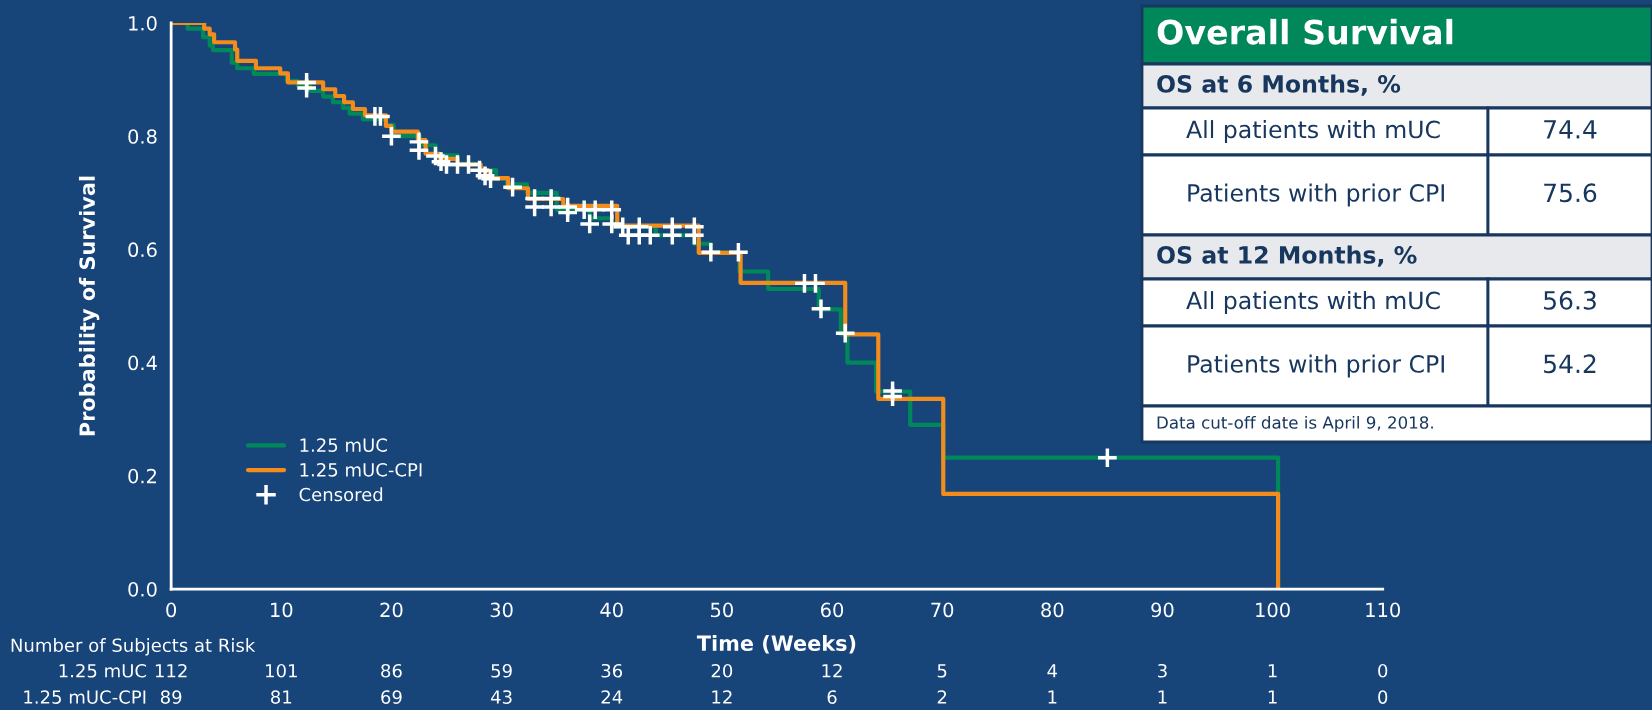  Describe the element at coordinates (942, 610) in the screenshot. I see `x-tick-label: 70` at that location.